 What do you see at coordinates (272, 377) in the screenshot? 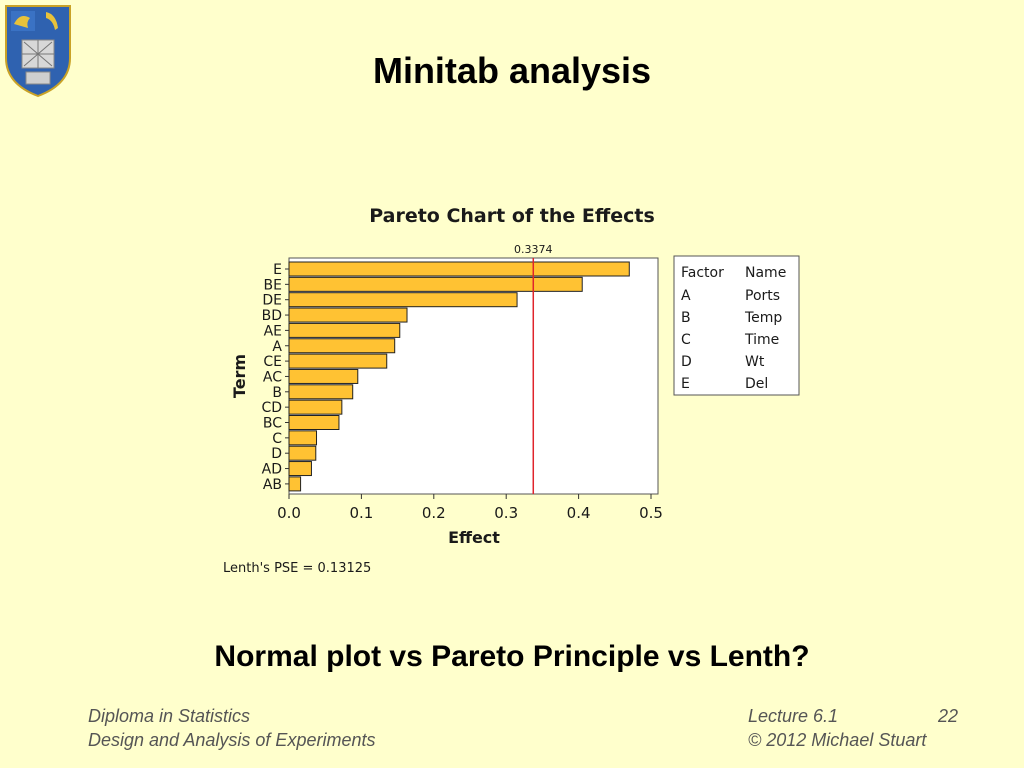
I see `y-tick-label: AC` at bounding box center [272, 377].